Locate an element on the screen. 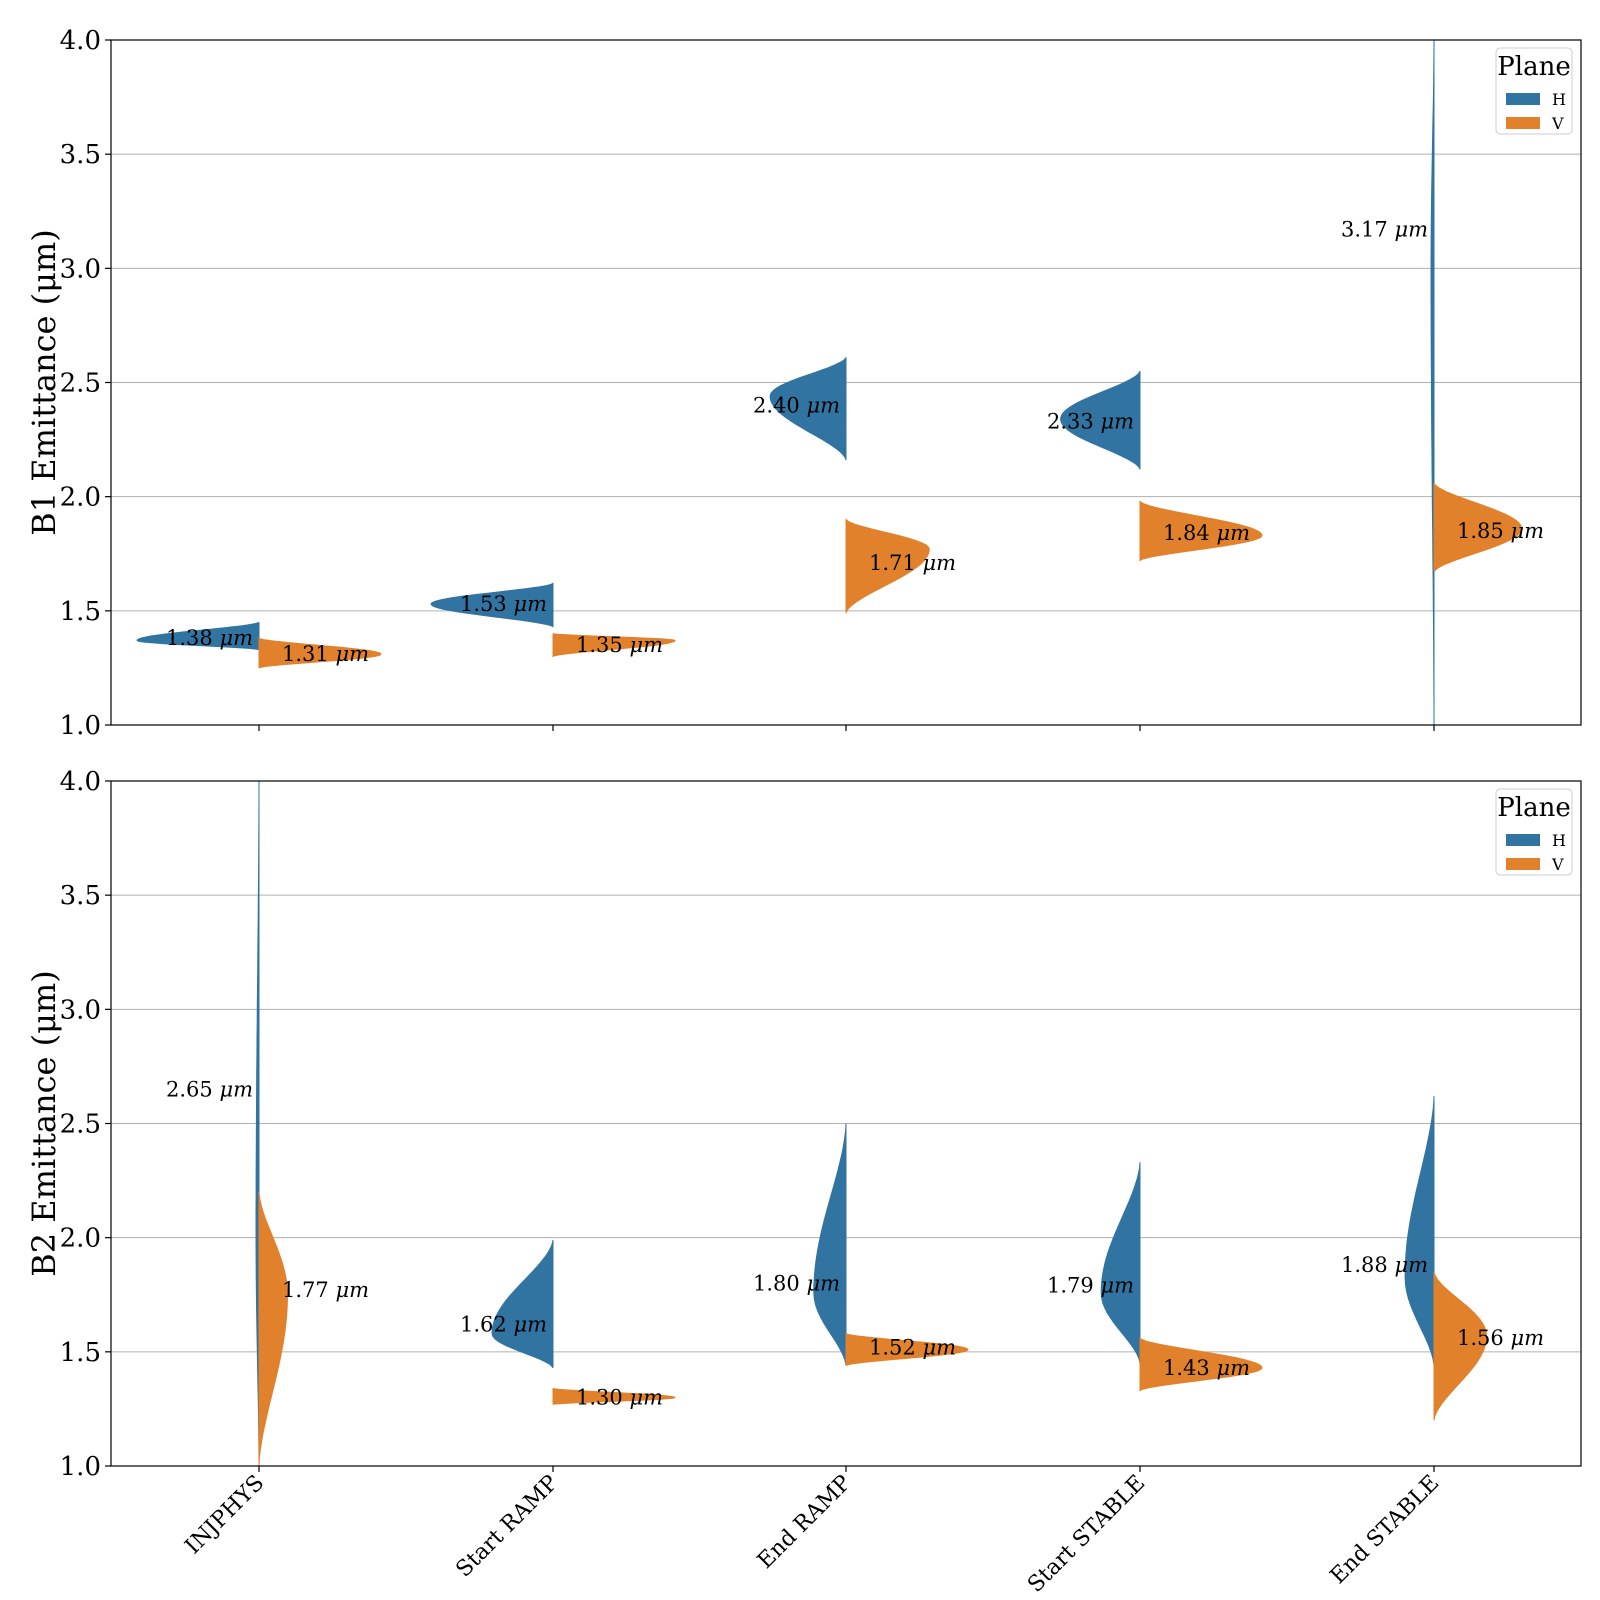  median-label-v: 1.43 μm is located at coordinates (1206, 1368).